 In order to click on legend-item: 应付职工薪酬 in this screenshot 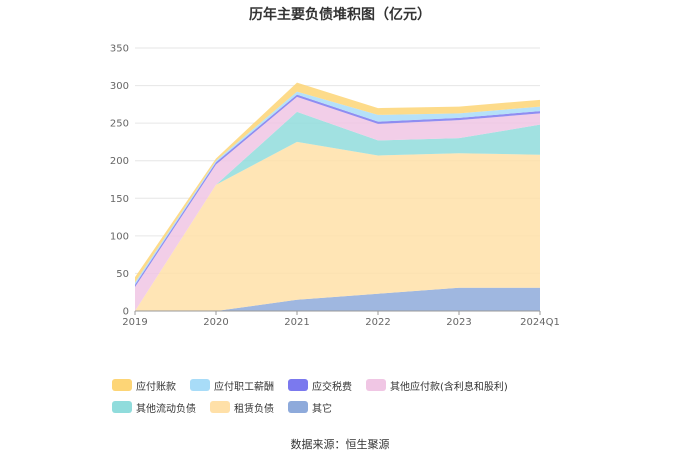, I will do `click(232, 385)`.